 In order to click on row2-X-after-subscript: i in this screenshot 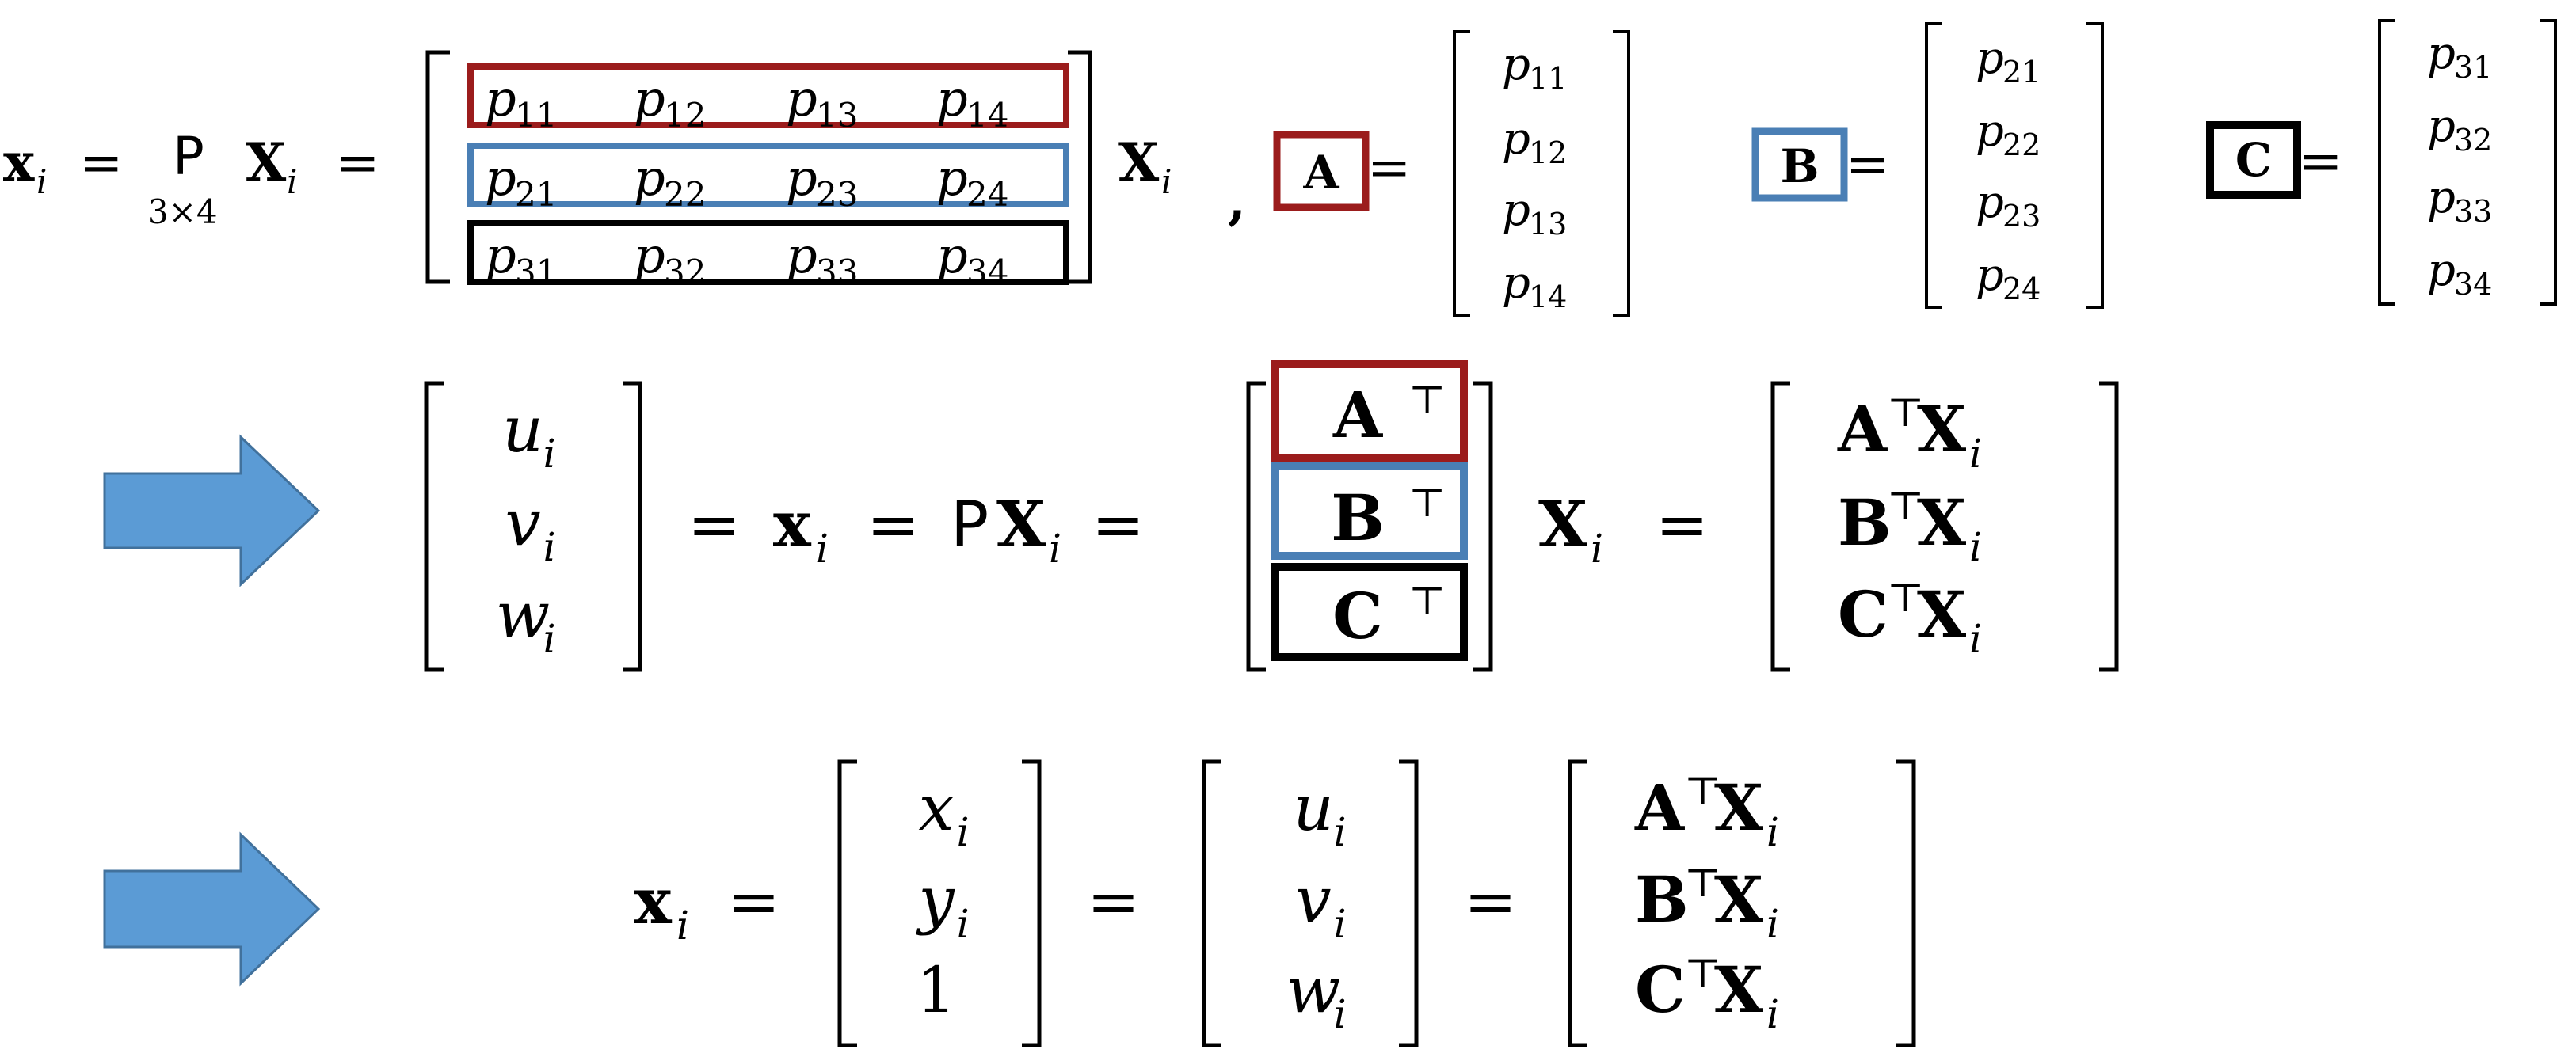, I will do `click(1597, 549)`.